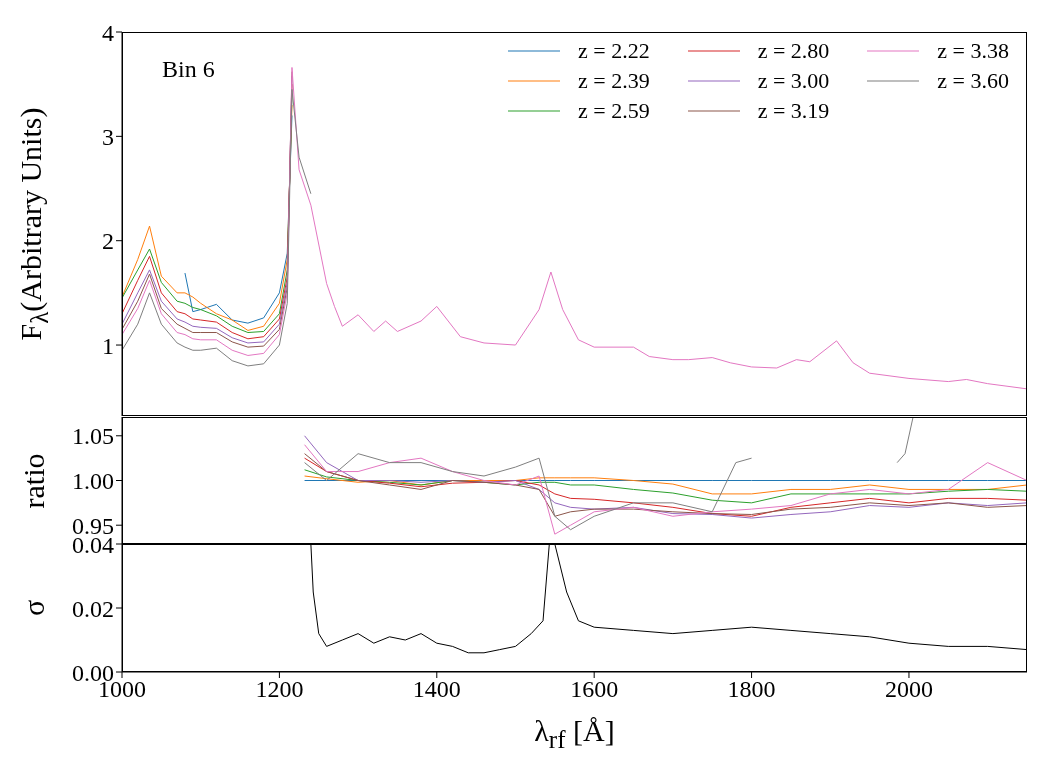 The height and width of the screenshot is (780, 1050). Describe the element at coordinates (793, 81) in the screenshot. I see `legend-label: z = 3.00` at that location.